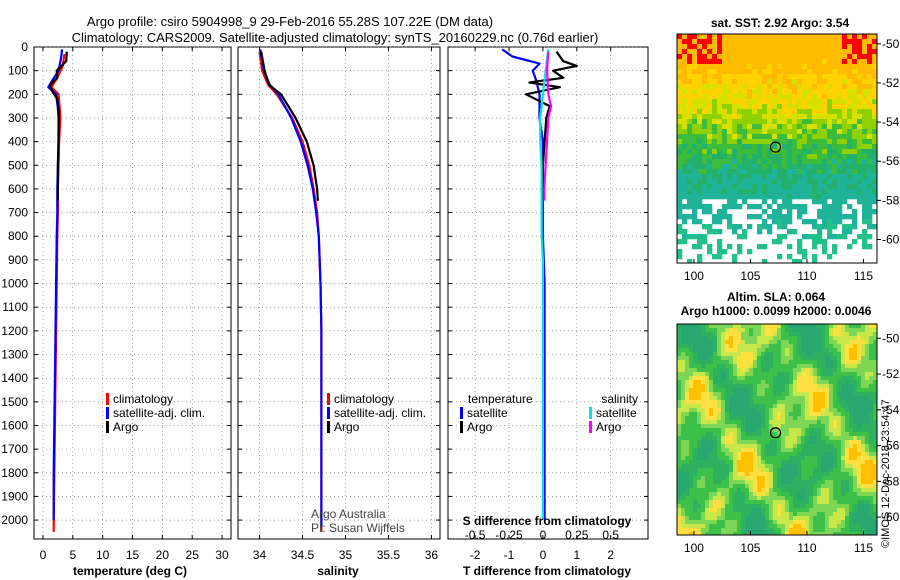 Image resolution: width=900 pixels, height=580 pixels. I want to click on map-lat-label: -54, so click(891, 410).